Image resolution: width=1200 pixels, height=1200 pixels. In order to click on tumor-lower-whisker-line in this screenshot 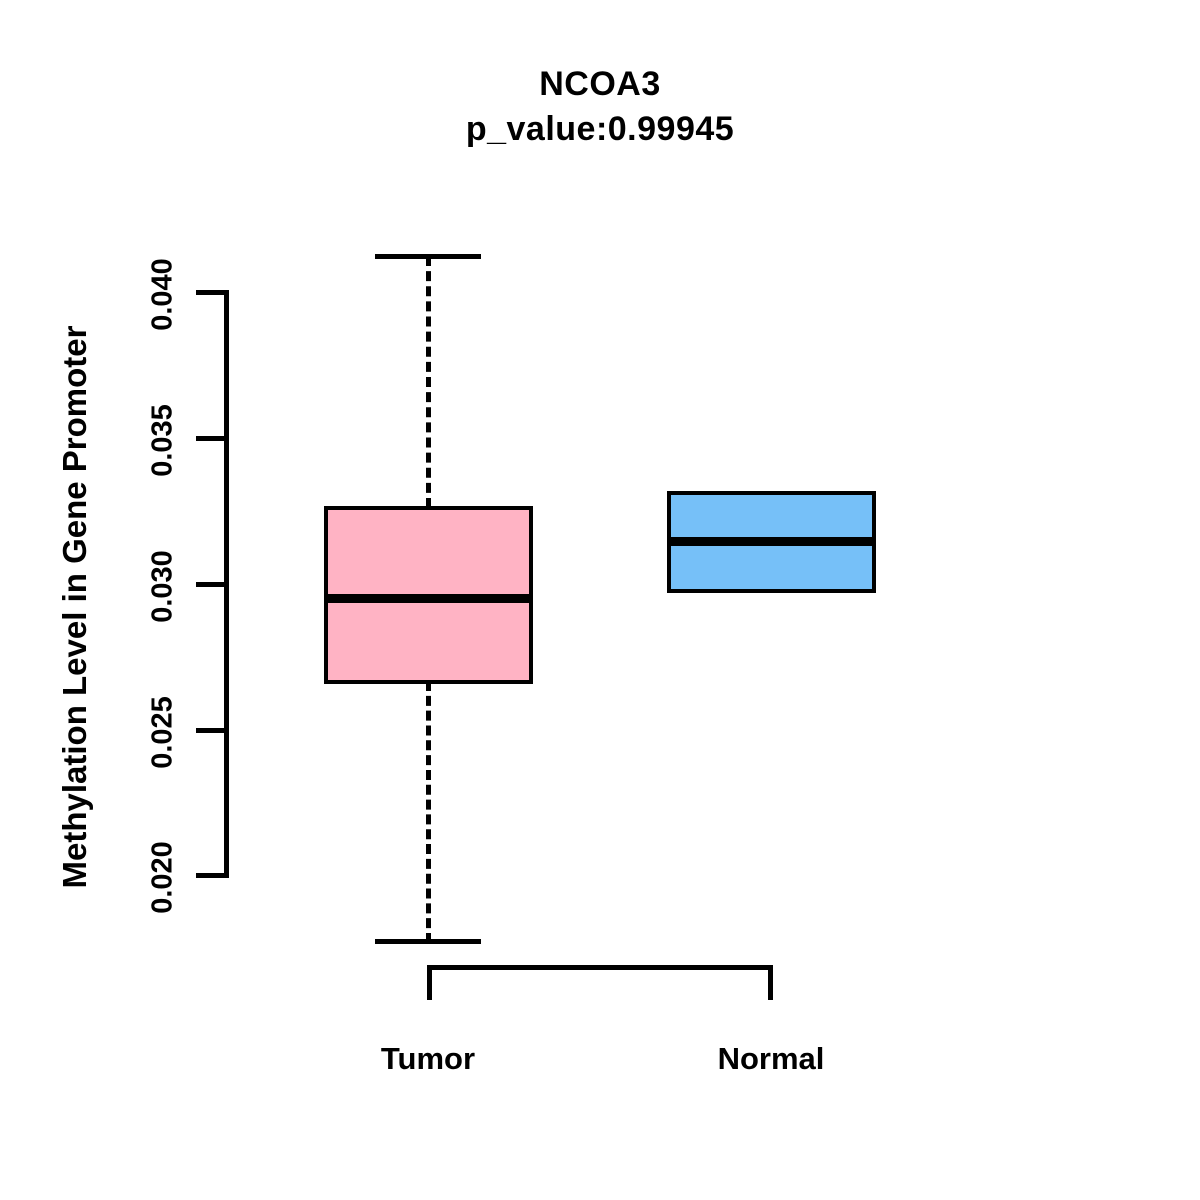, I will do `click(428, 812)`.